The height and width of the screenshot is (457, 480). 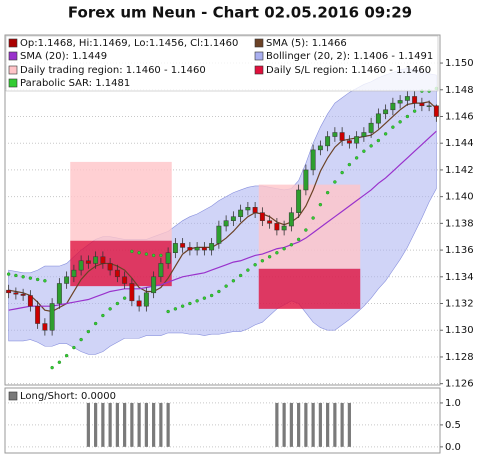 What do you see at coordinates (240, 13) in the screenshot?
I see `chart-title: Forex um Neun - Chart 02.05.2016 09:29` at bounding box center [240, 13].